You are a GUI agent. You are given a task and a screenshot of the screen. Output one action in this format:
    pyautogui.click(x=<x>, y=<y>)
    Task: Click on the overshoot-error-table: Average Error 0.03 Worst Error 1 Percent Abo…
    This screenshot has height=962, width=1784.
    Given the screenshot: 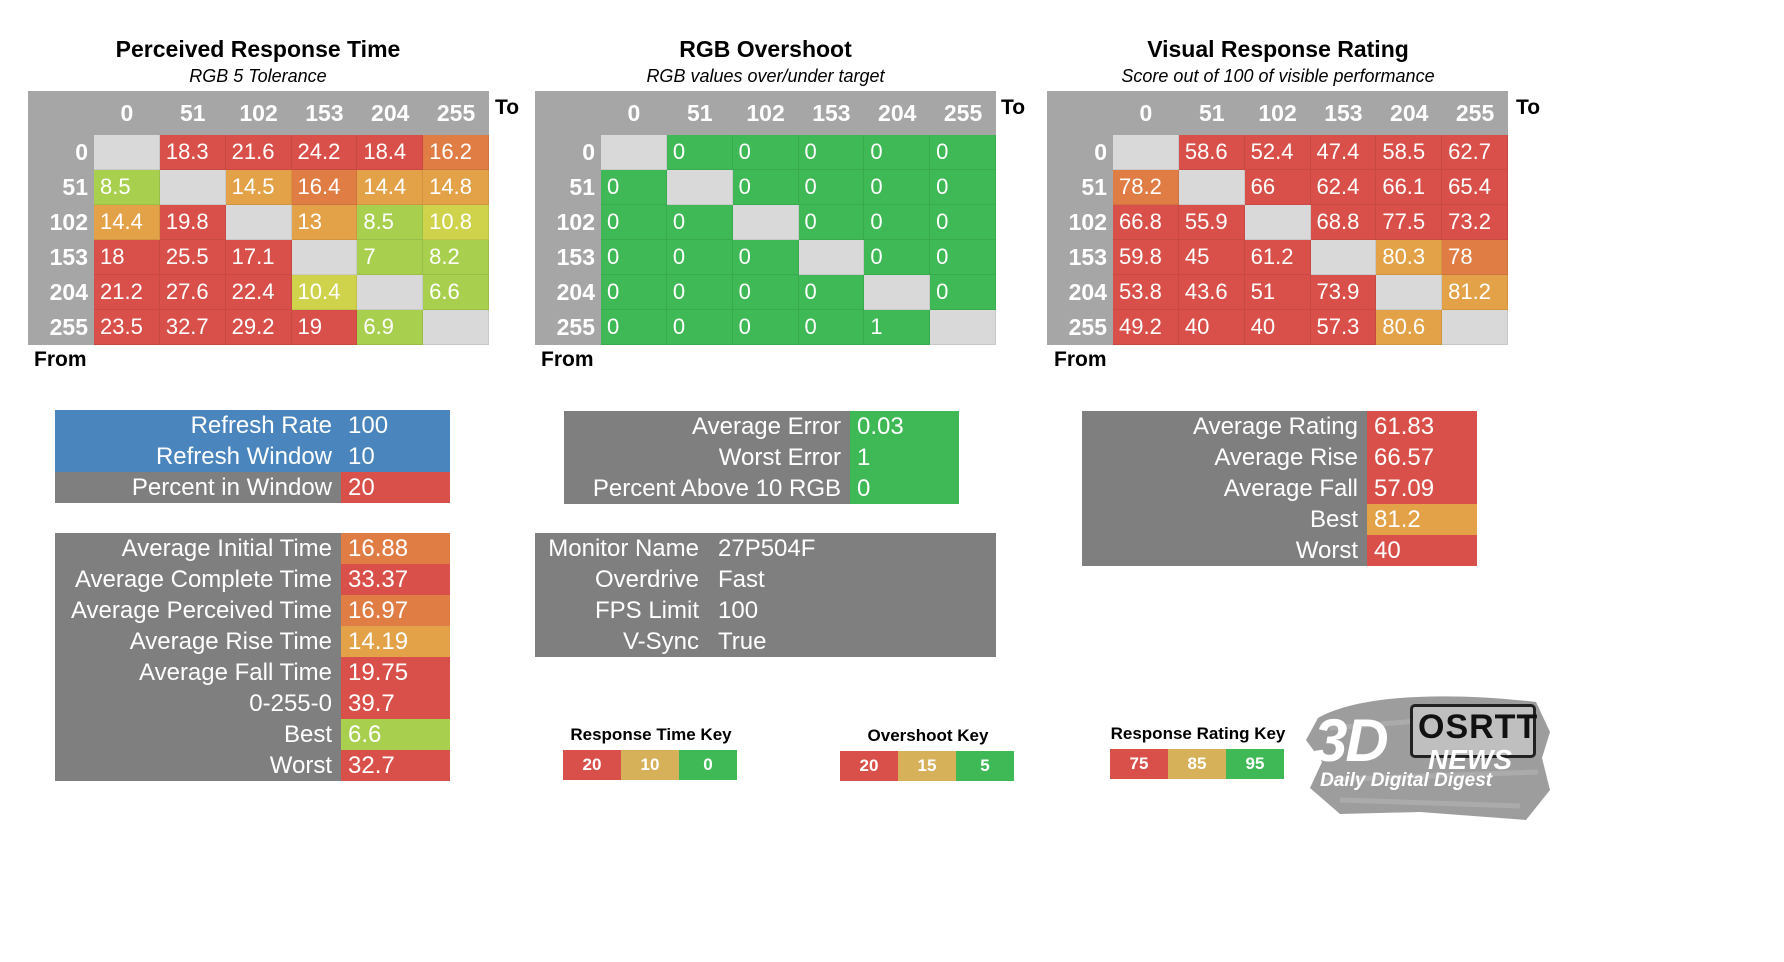 What is the action you would take?
    pyautogui.click(x=761, y=457)
    